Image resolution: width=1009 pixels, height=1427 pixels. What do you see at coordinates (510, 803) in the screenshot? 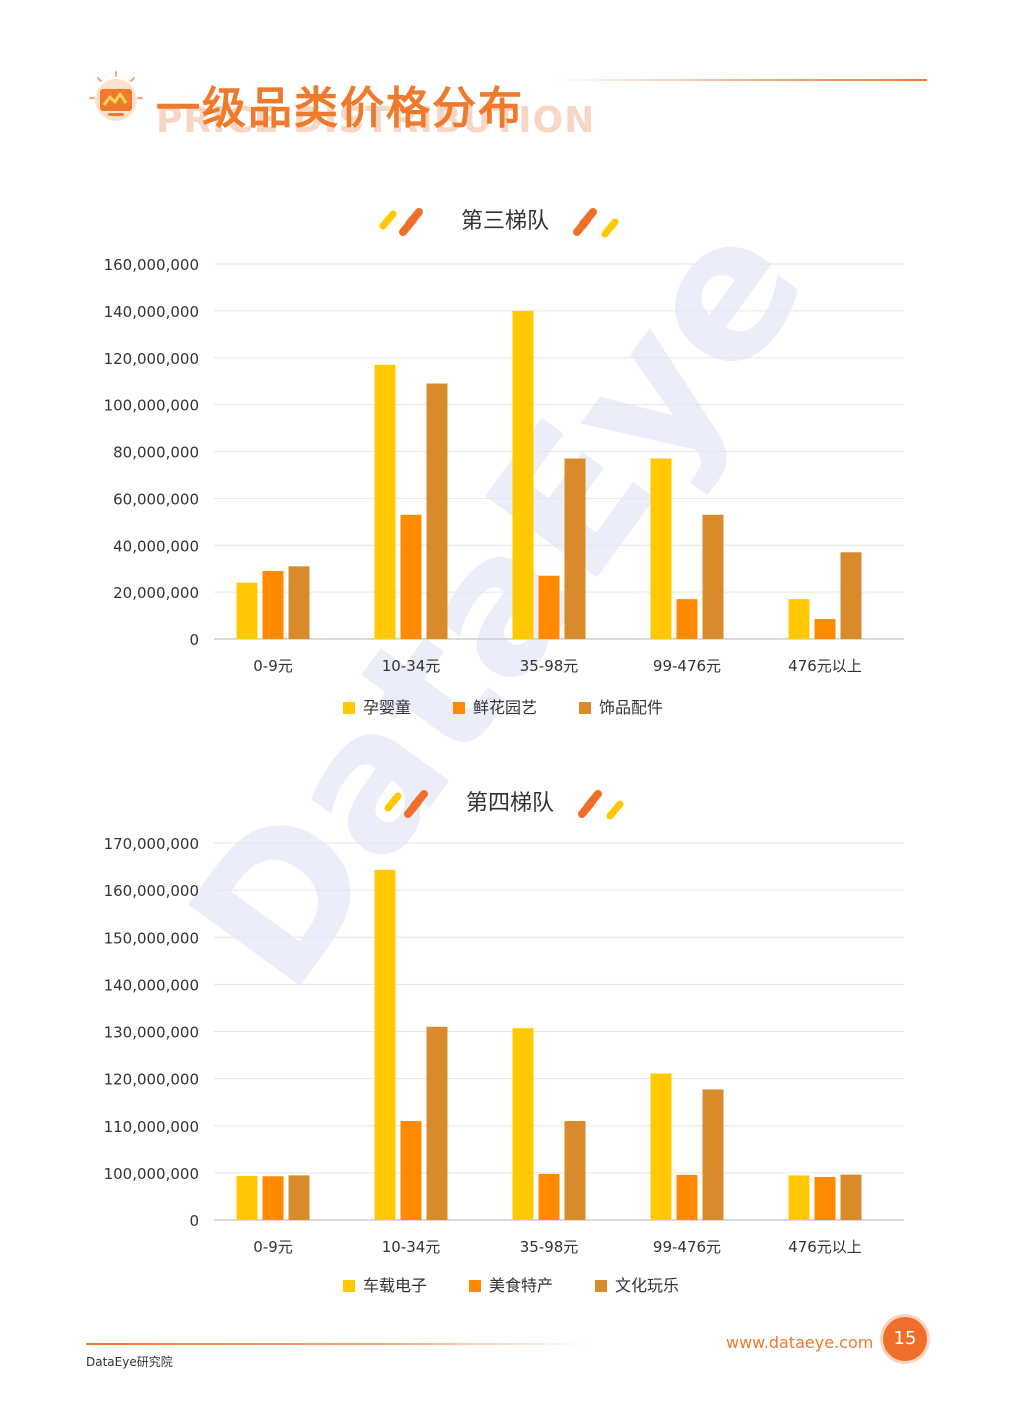
I see `chart-title: 第四梯队` at bounding box center [510, 803].